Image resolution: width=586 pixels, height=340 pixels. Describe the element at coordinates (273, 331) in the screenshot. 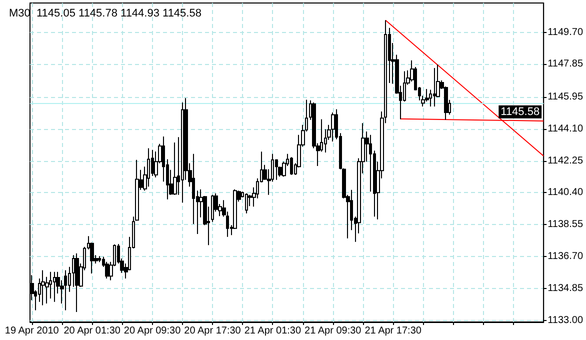

I see `x-tick-label: 21 Apr 01:30` at that location.